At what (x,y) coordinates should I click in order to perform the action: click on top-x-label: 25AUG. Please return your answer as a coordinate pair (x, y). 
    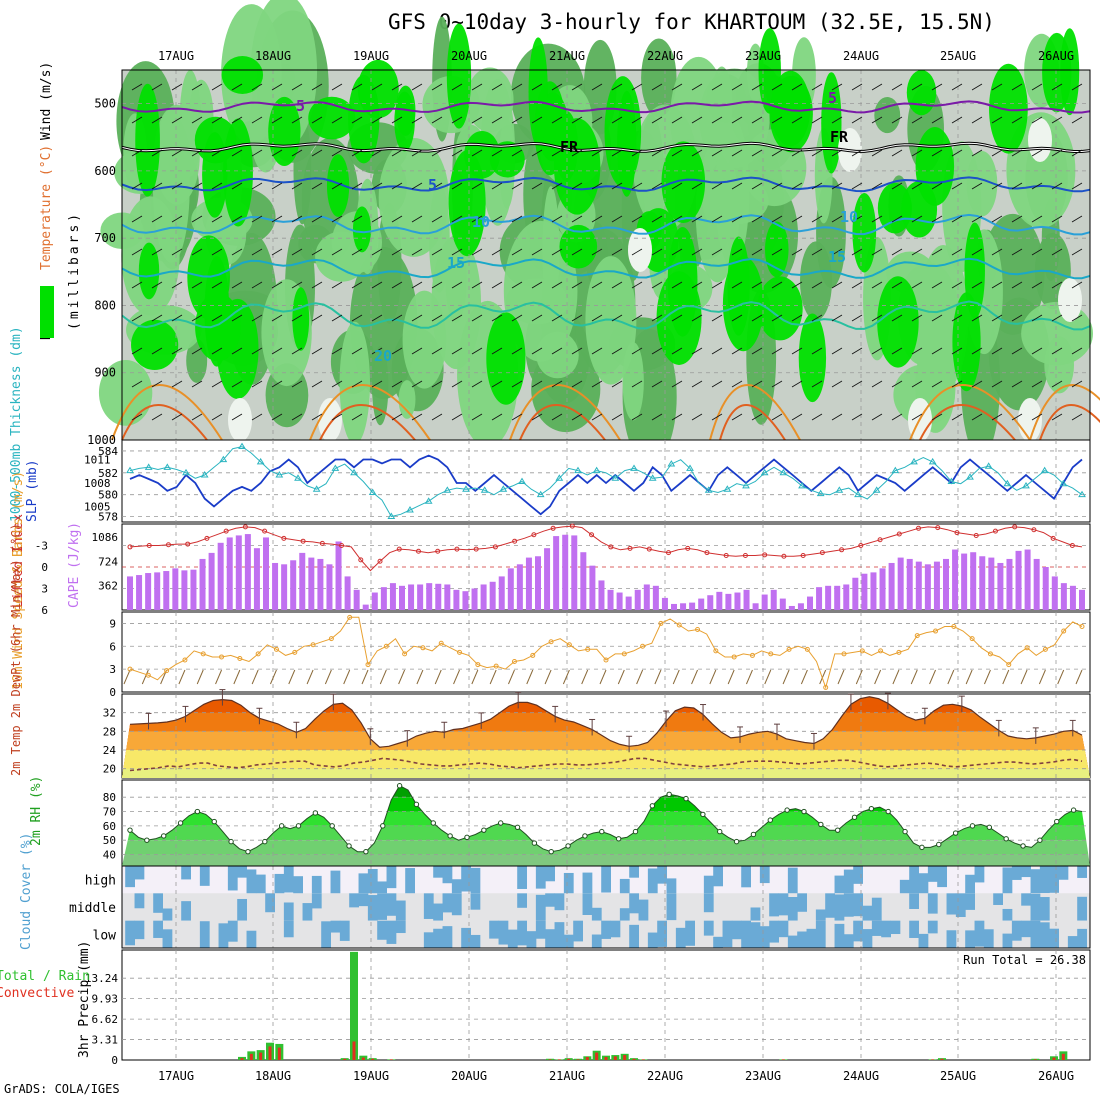
    Looking at the image, I should click on (958, 56).